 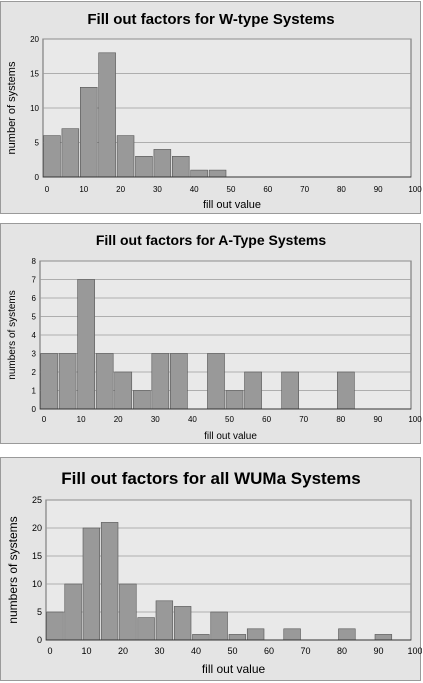 What do you see at coordinates (34, 391) in the screenshot?
I see `y-tick-label: 1` at bounding box center [34, 391].